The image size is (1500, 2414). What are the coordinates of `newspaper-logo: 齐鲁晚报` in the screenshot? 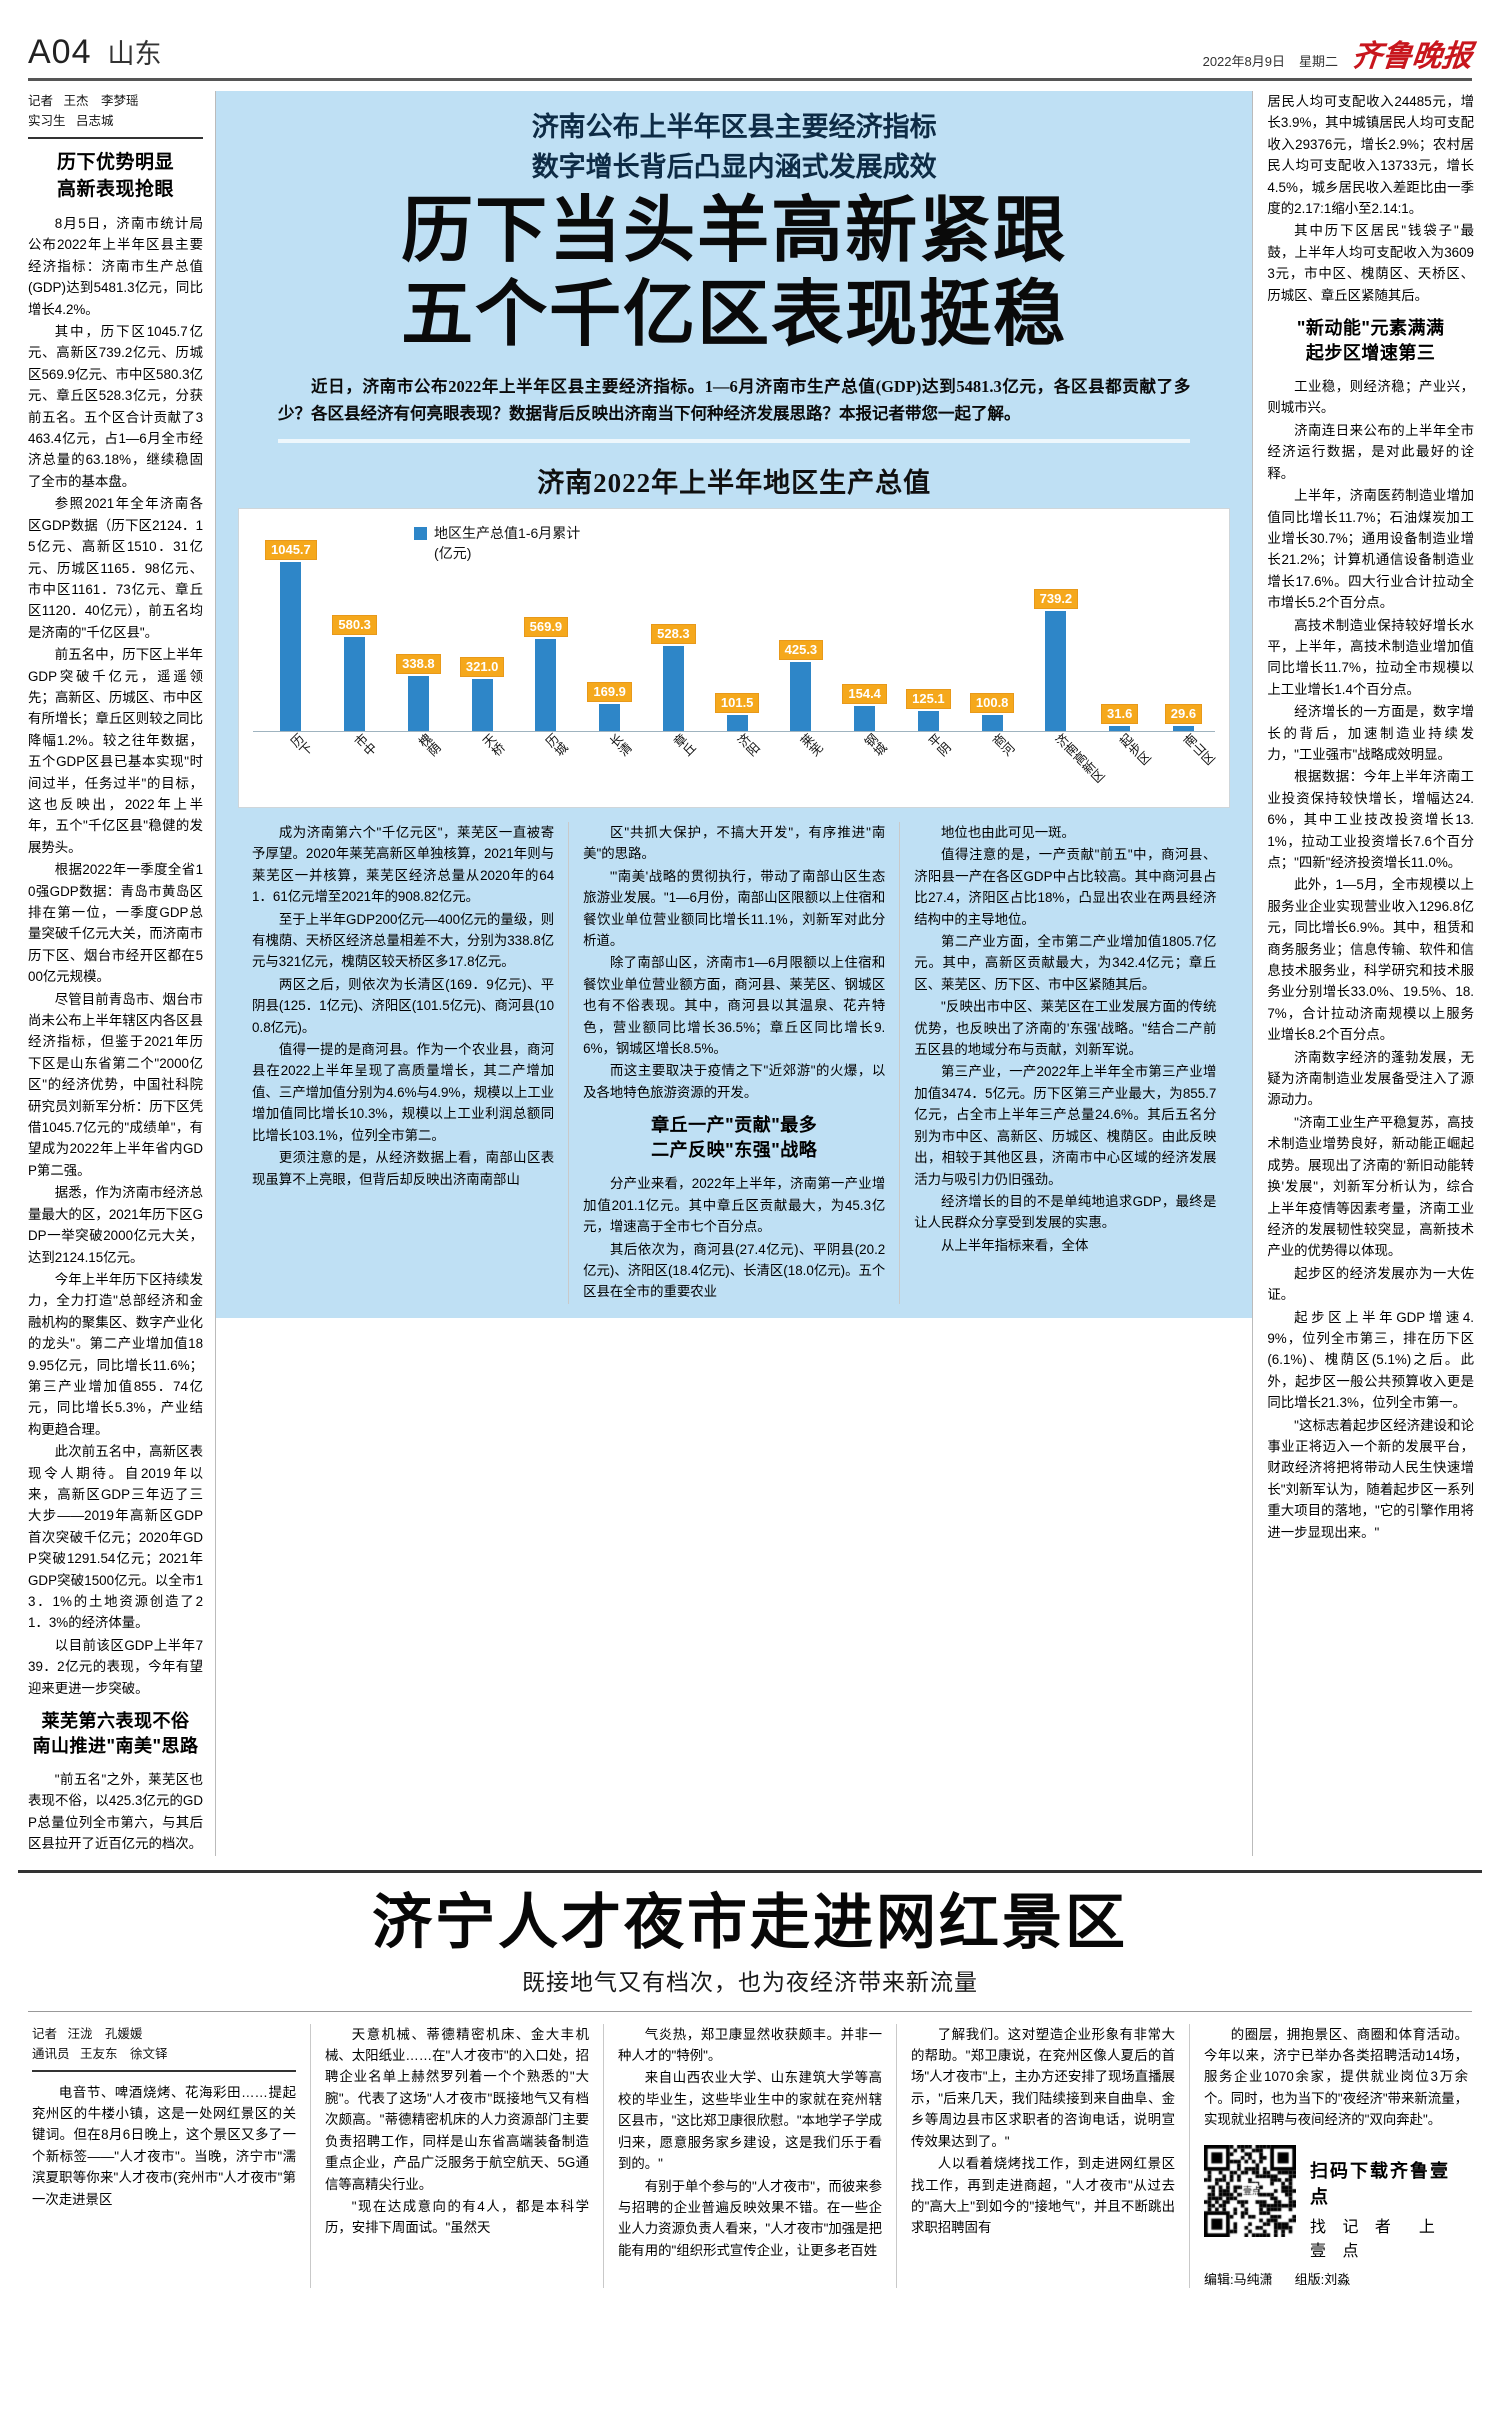 It's located at (1412, 56).